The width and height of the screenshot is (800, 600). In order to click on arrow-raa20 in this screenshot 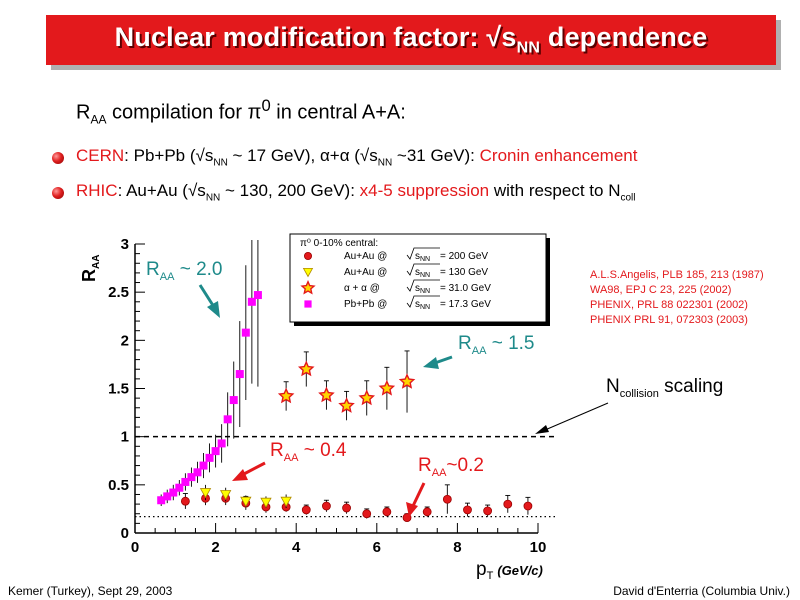, I will do `click(207, 296)`.